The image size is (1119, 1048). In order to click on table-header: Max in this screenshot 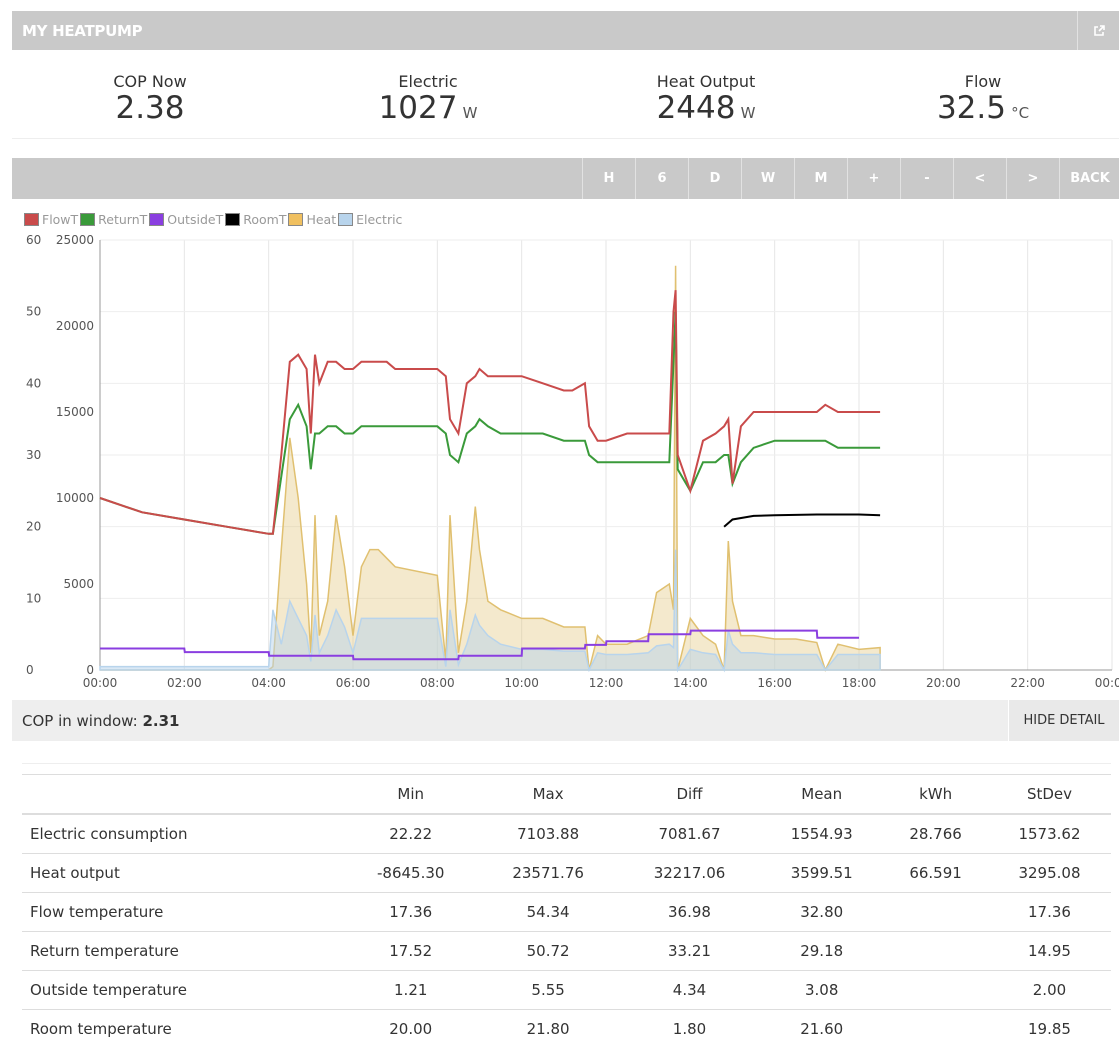, I will do `click(547, 795)`.